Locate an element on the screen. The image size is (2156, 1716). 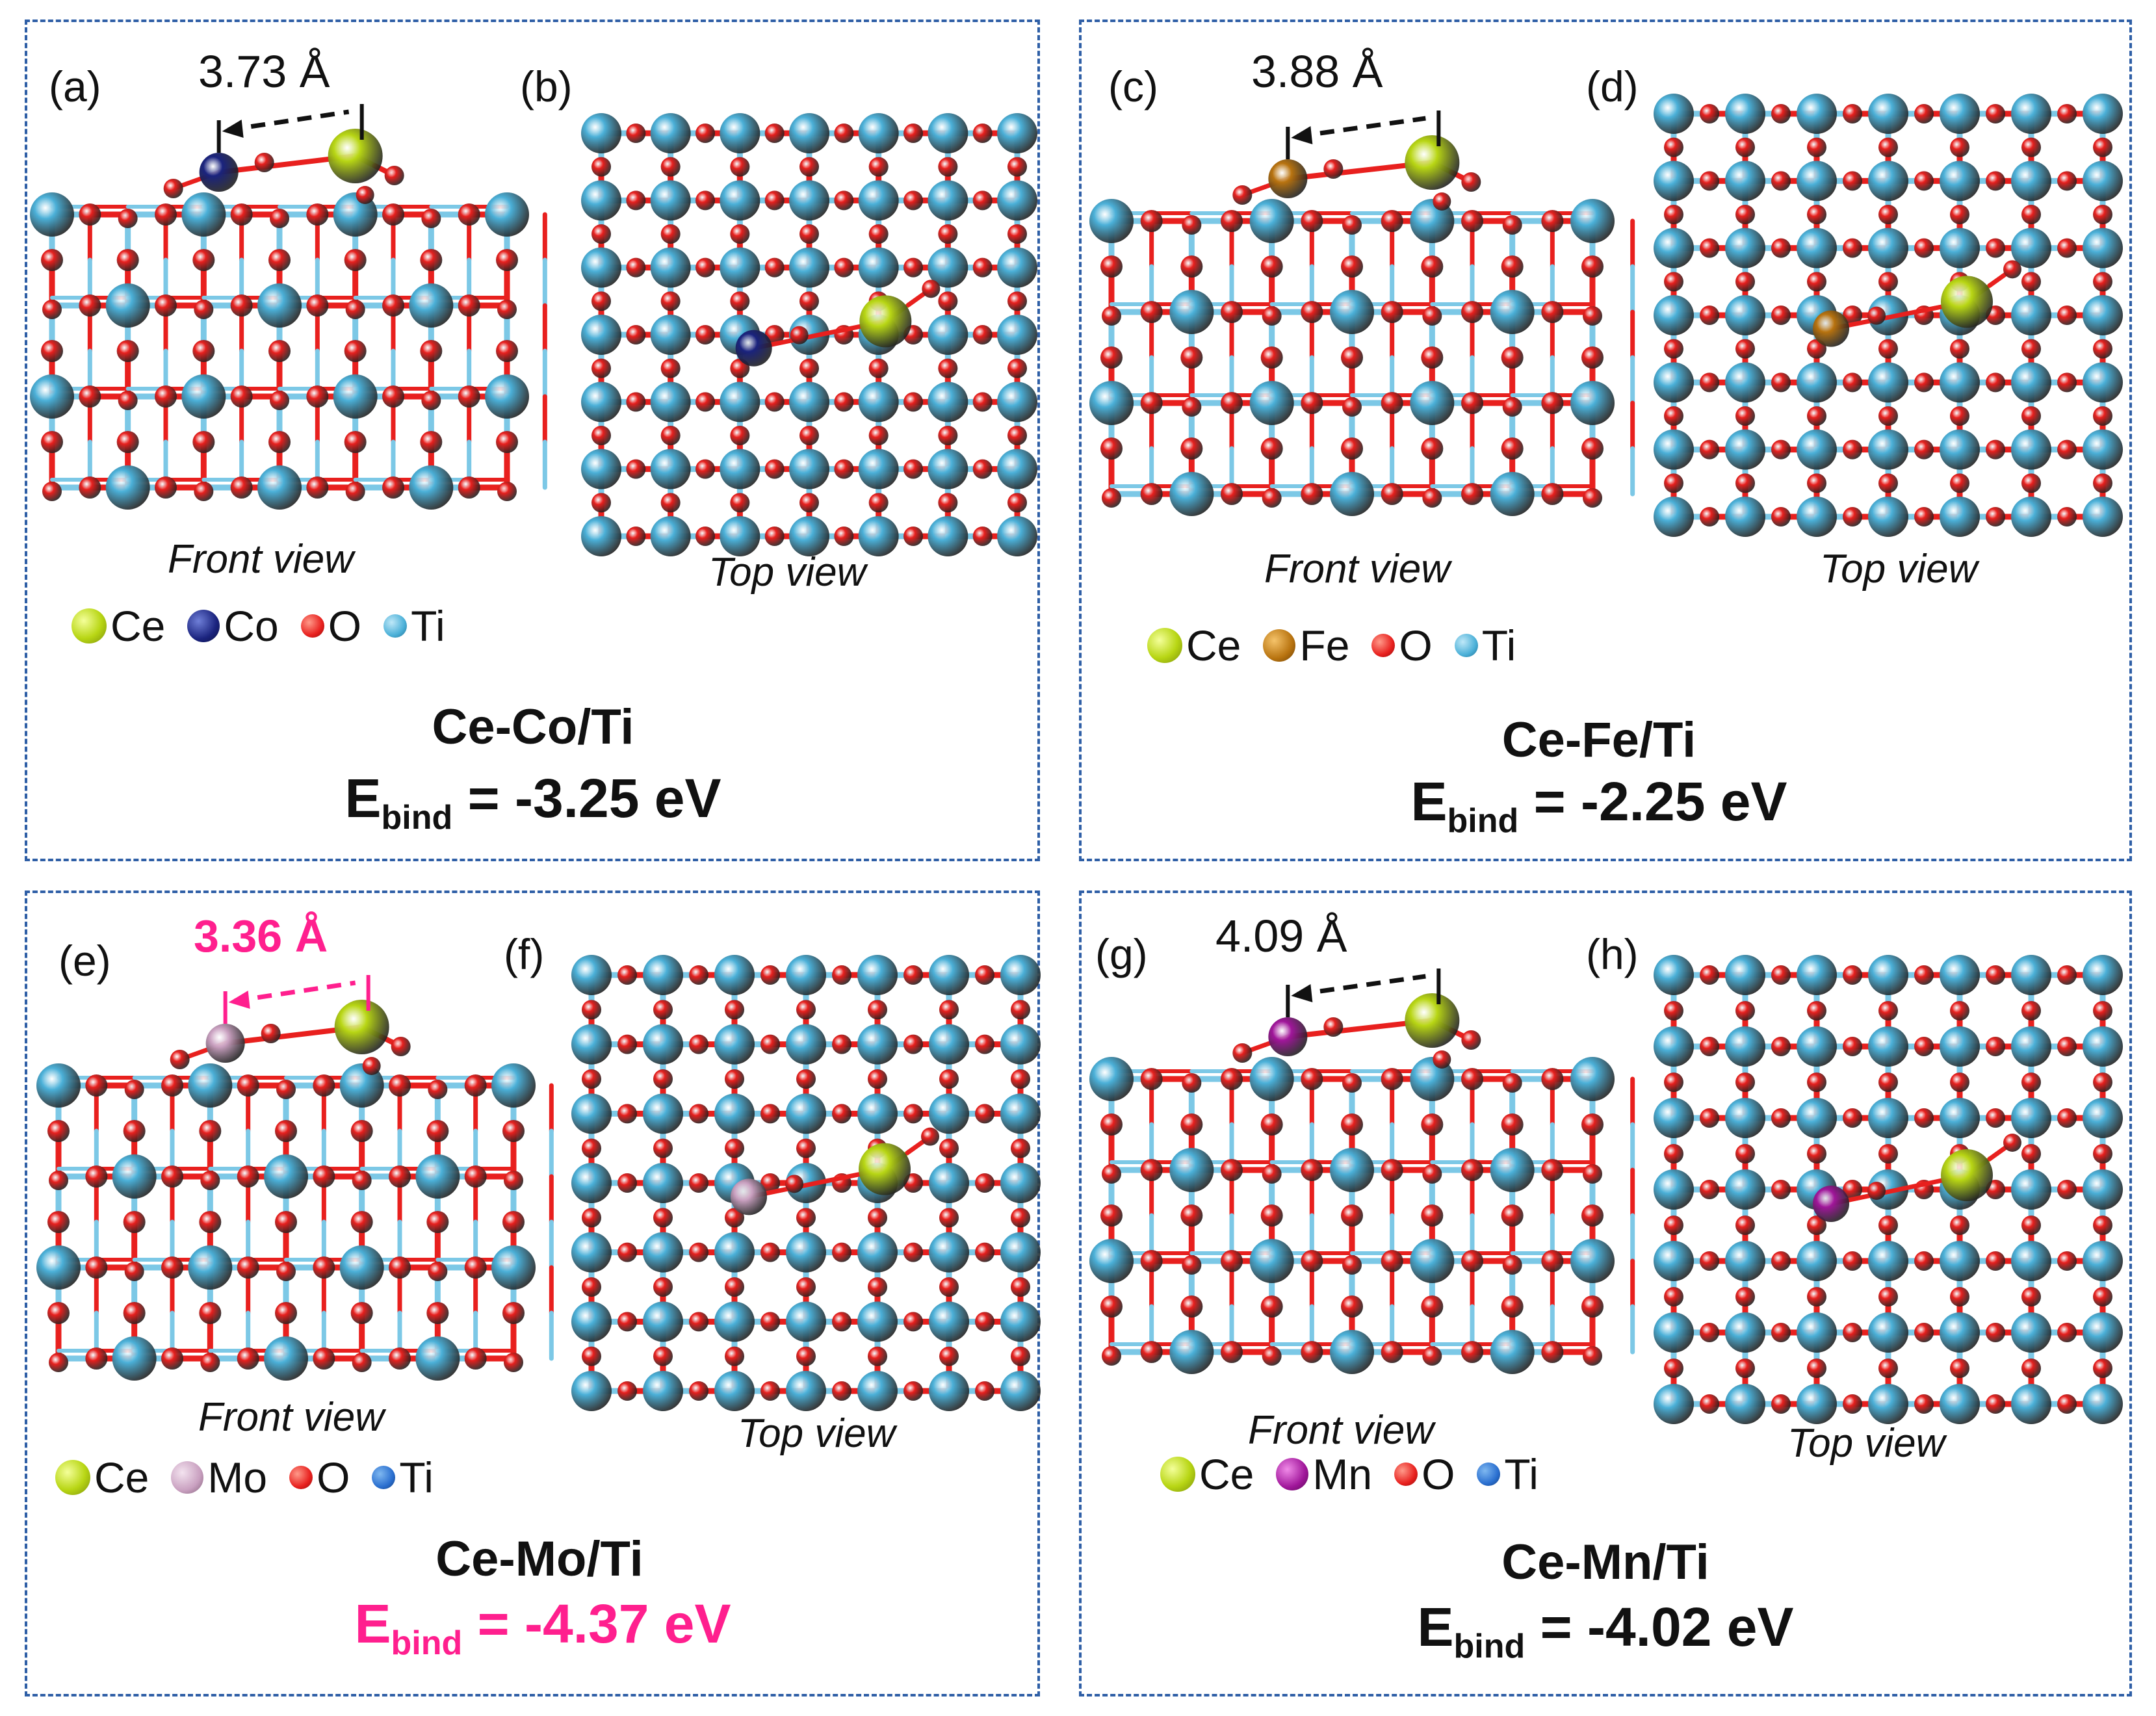
mn-legend-icon is located at coordinates (1292, 1474).